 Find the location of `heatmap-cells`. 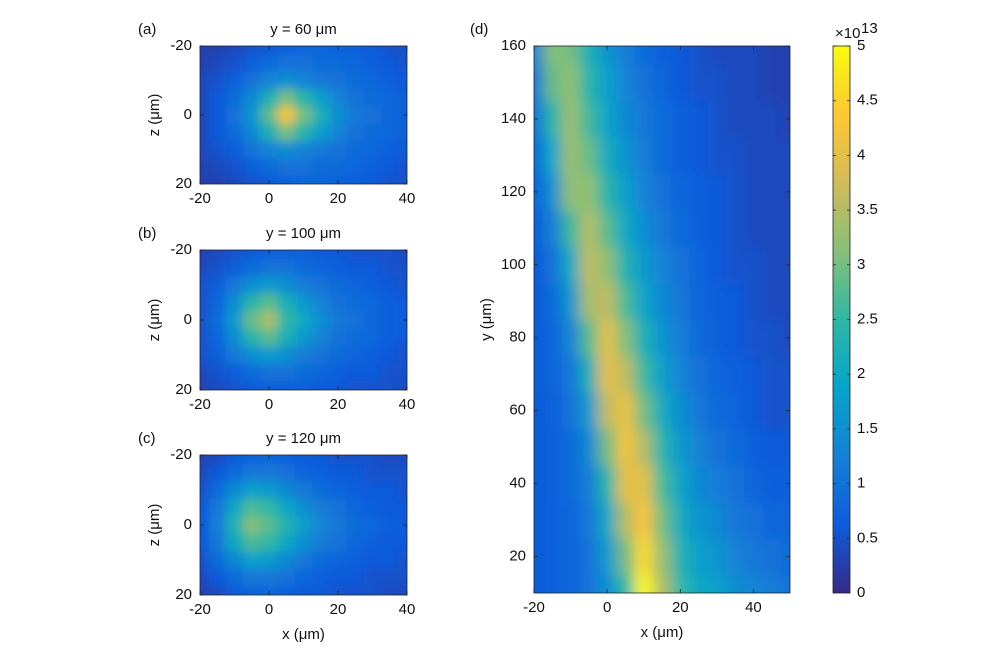

heatmap-cells is located at coordinates (303, 115).